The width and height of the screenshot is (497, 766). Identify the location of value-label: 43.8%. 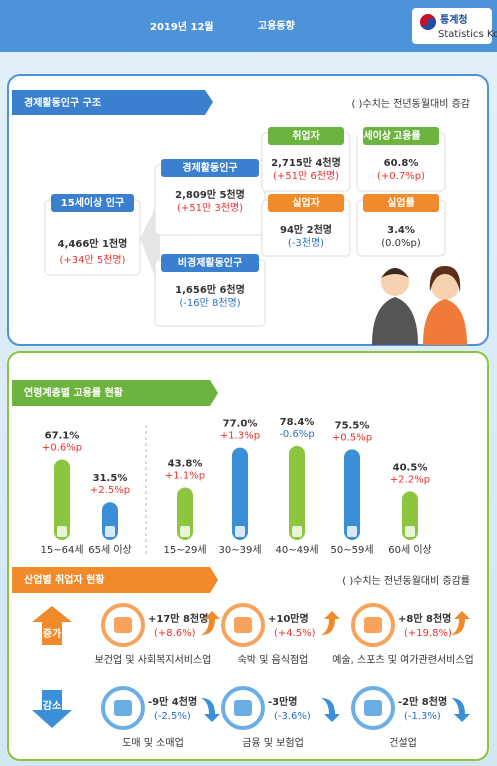
(185, 463).